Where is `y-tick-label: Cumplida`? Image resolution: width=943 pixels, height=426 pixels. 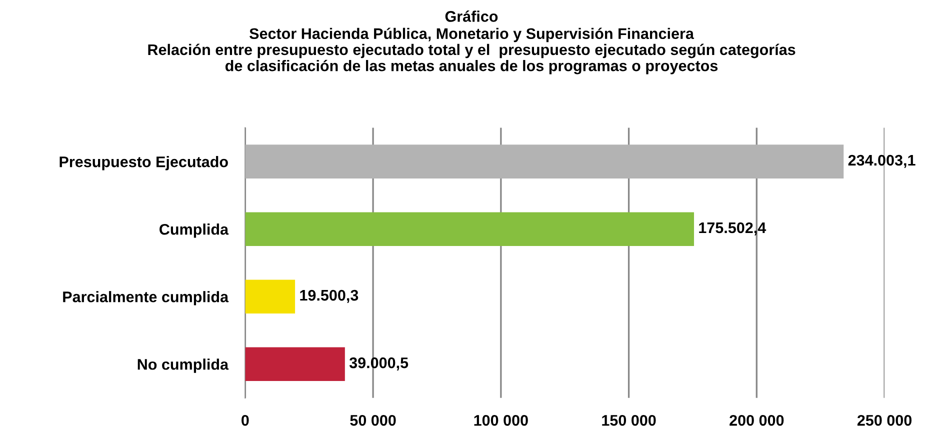
y-tick-label: Cumplida is located at coordinates (194, 231).